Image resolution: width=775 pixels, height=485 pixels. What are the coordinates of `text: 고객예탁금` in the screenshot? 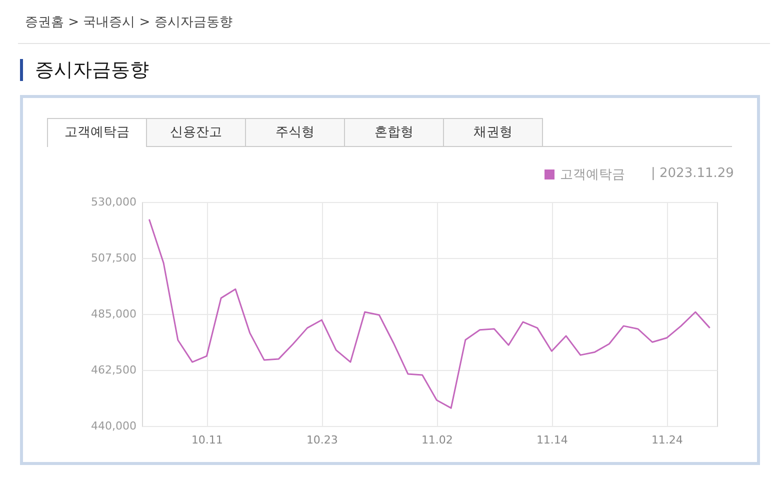 It's located at (97, 132).